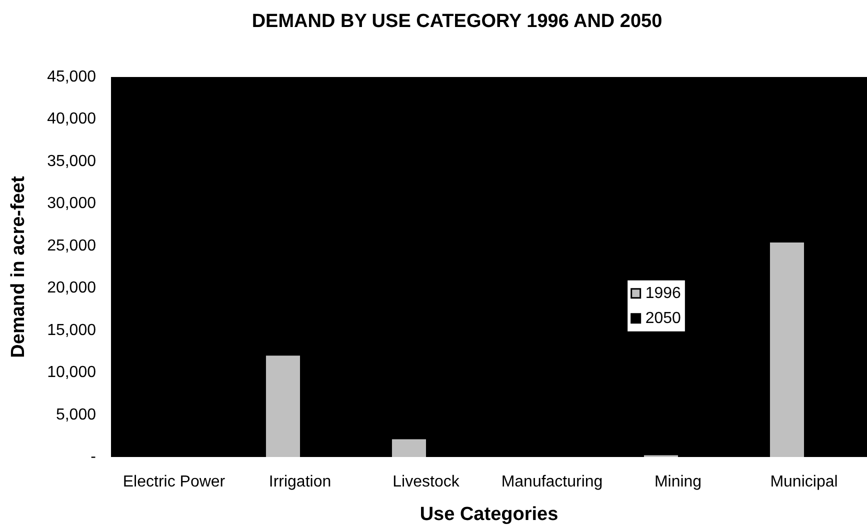 The image size is (867, 529). I want to click on y-tick-label: 20,000, so click(71, 288).